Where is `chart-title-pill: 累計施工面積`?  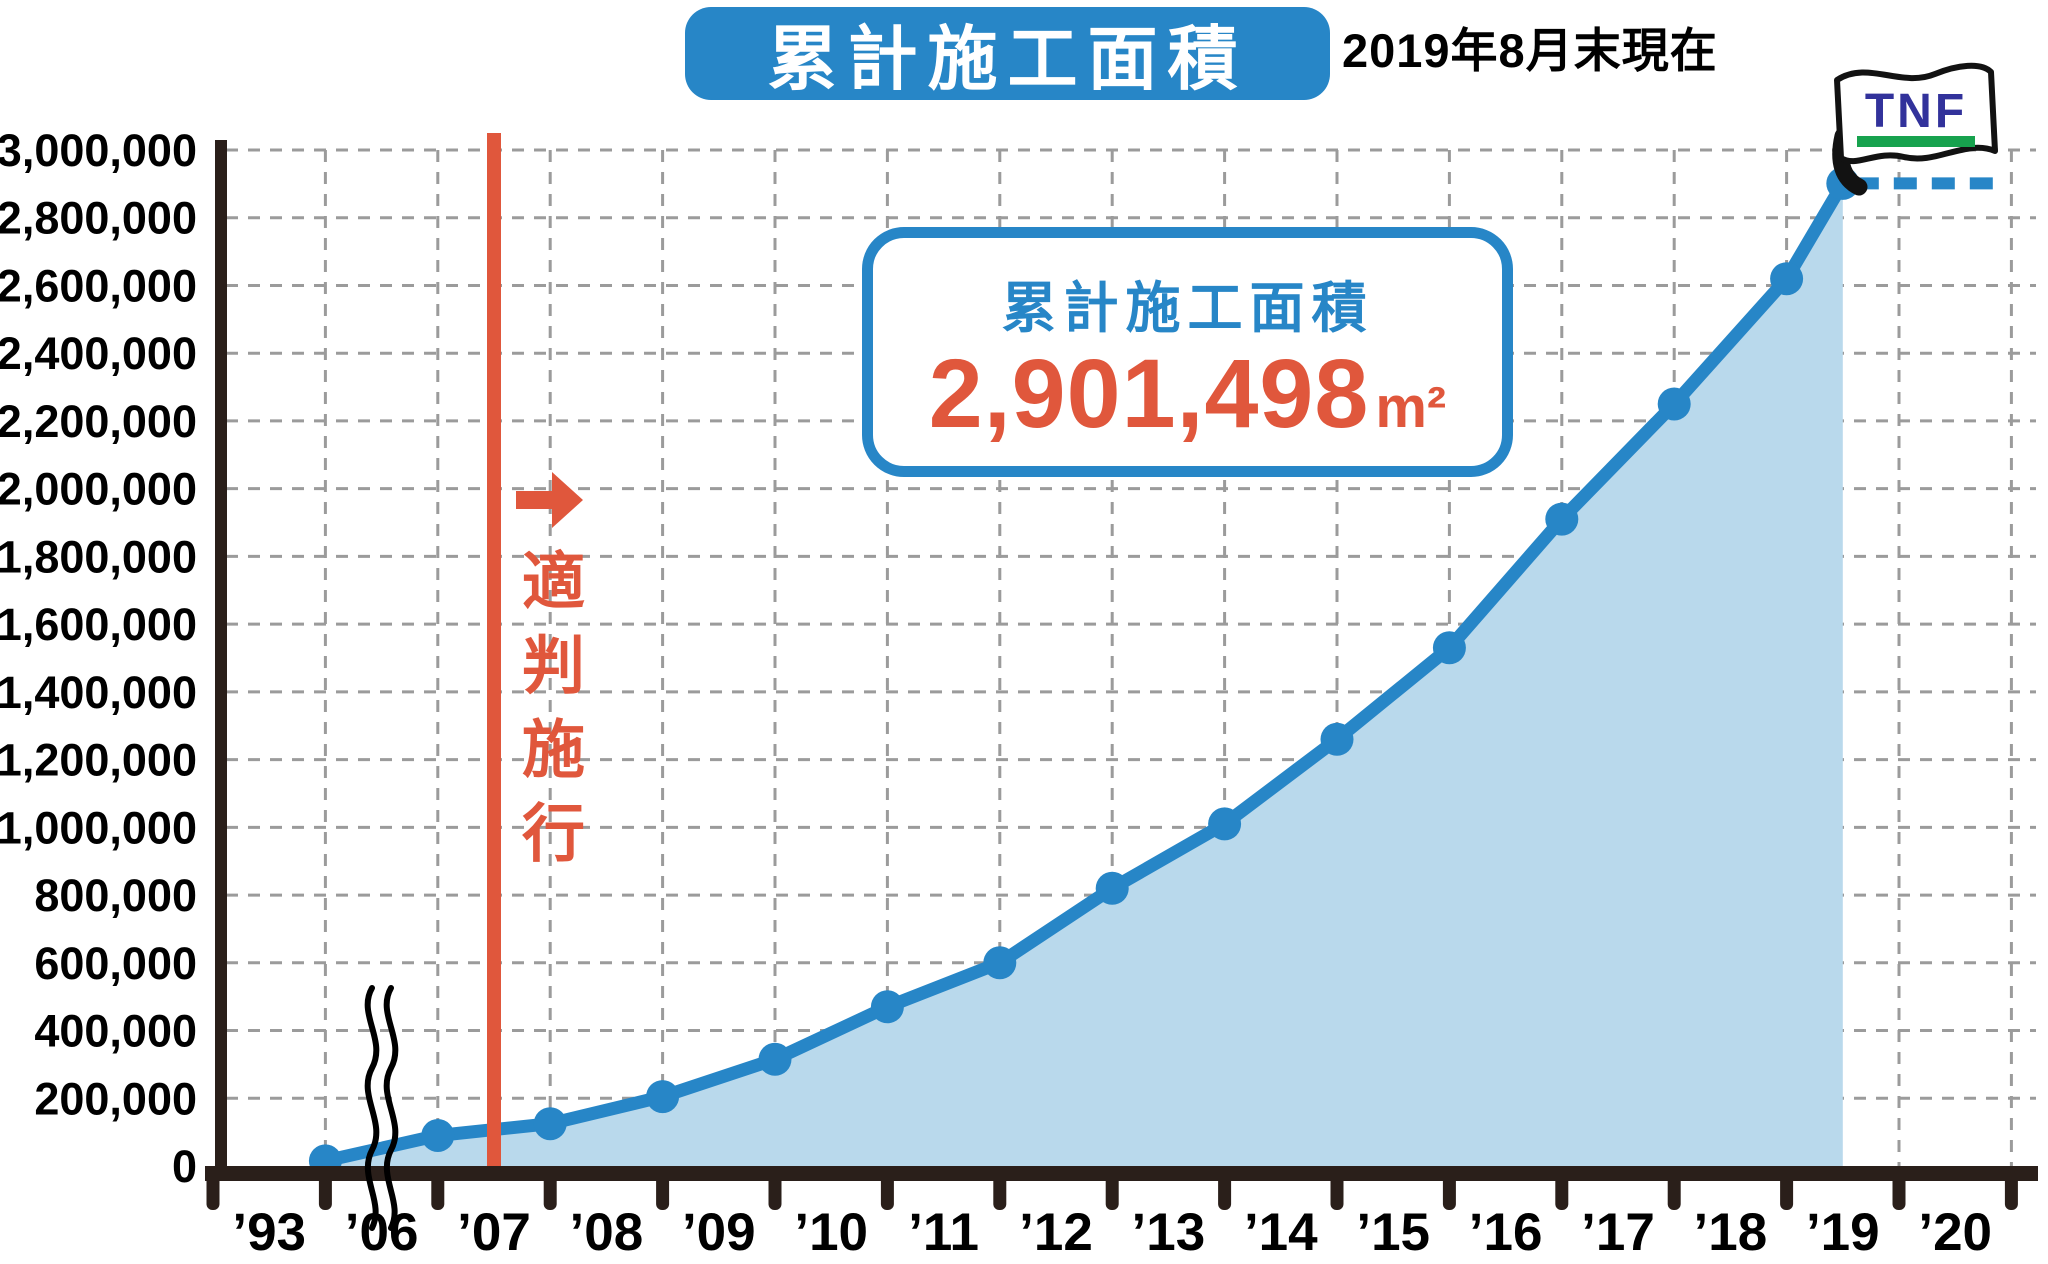
chart-title-pill: 累計施工面積 is located at coordinates (1007, 53).